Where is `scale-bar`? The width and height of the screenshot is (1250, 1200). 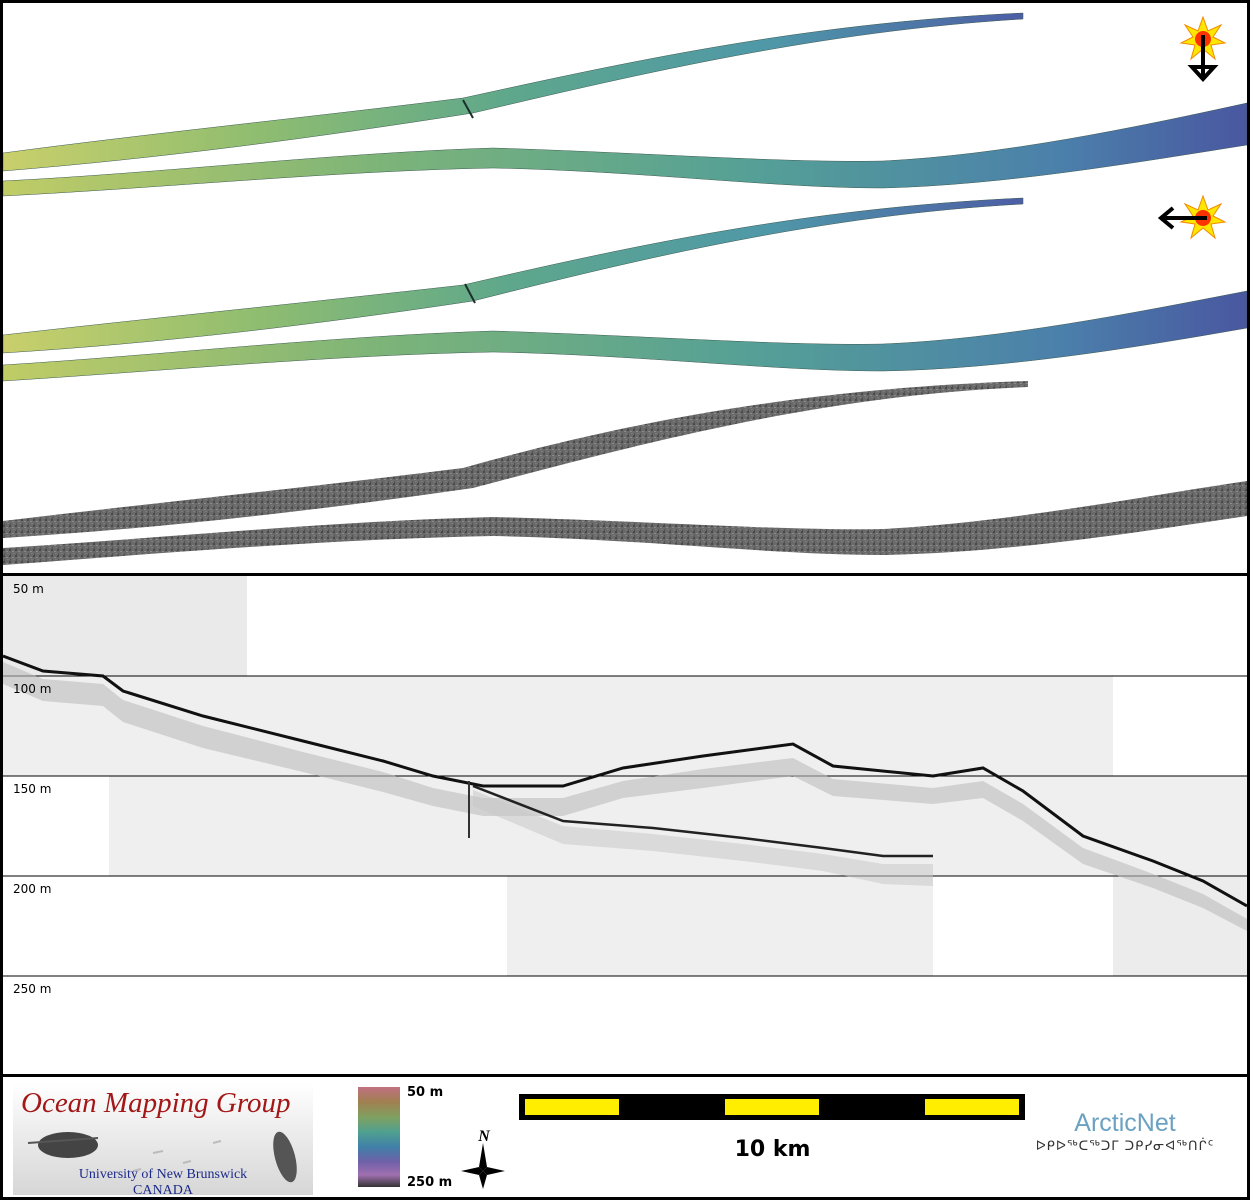
scale-bar is located at coordinates (772, 1107).